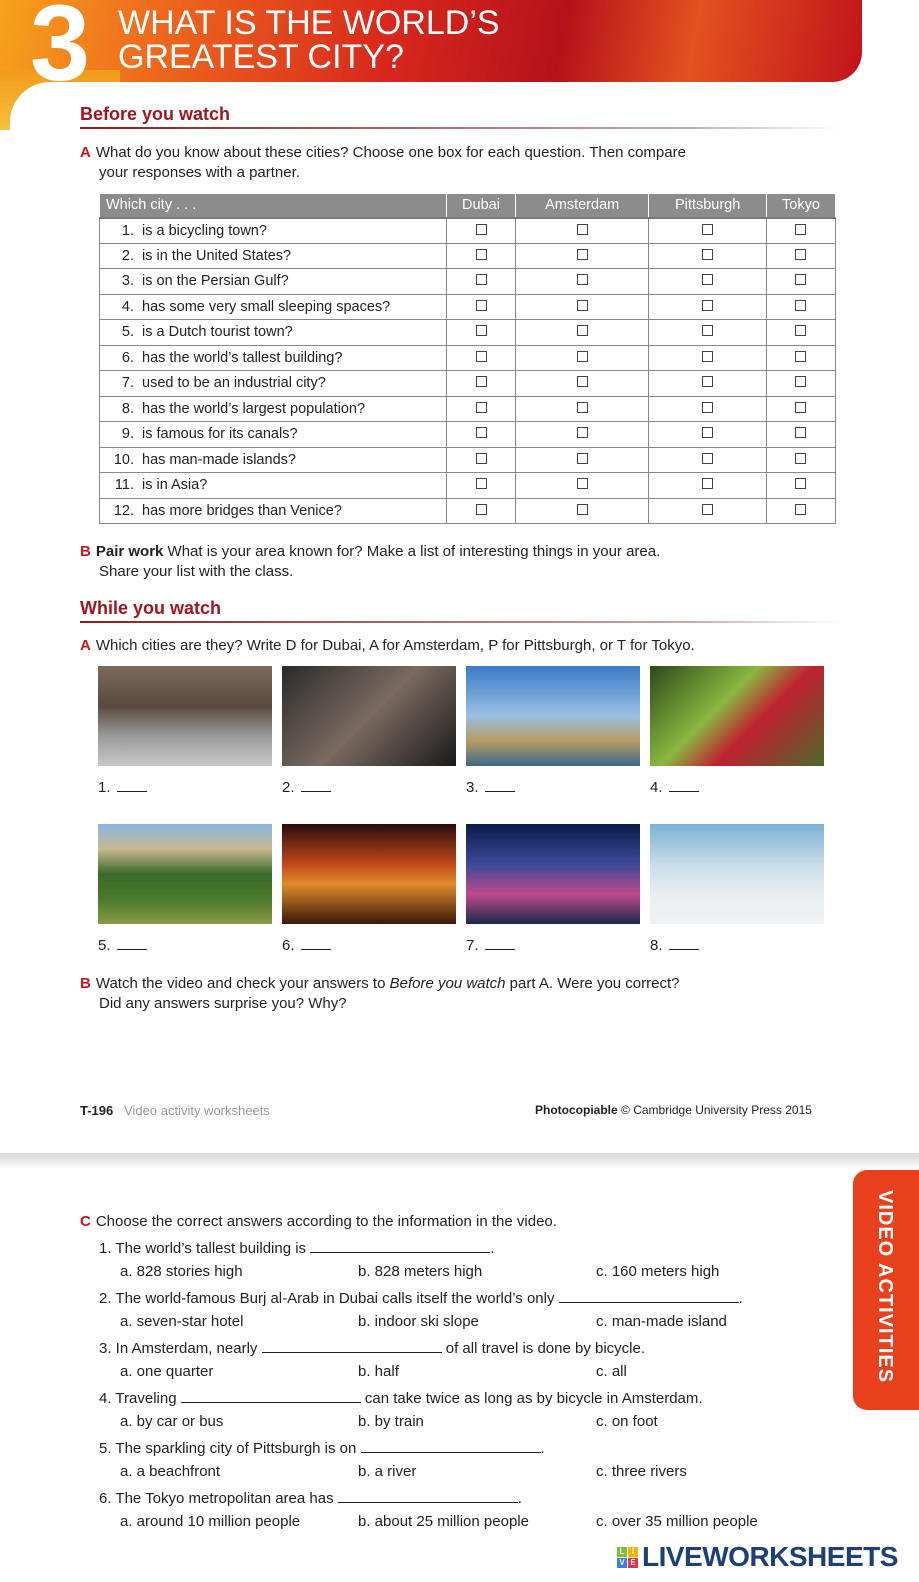  I want to click on column-header: Which city . . ., so click(273, 206).